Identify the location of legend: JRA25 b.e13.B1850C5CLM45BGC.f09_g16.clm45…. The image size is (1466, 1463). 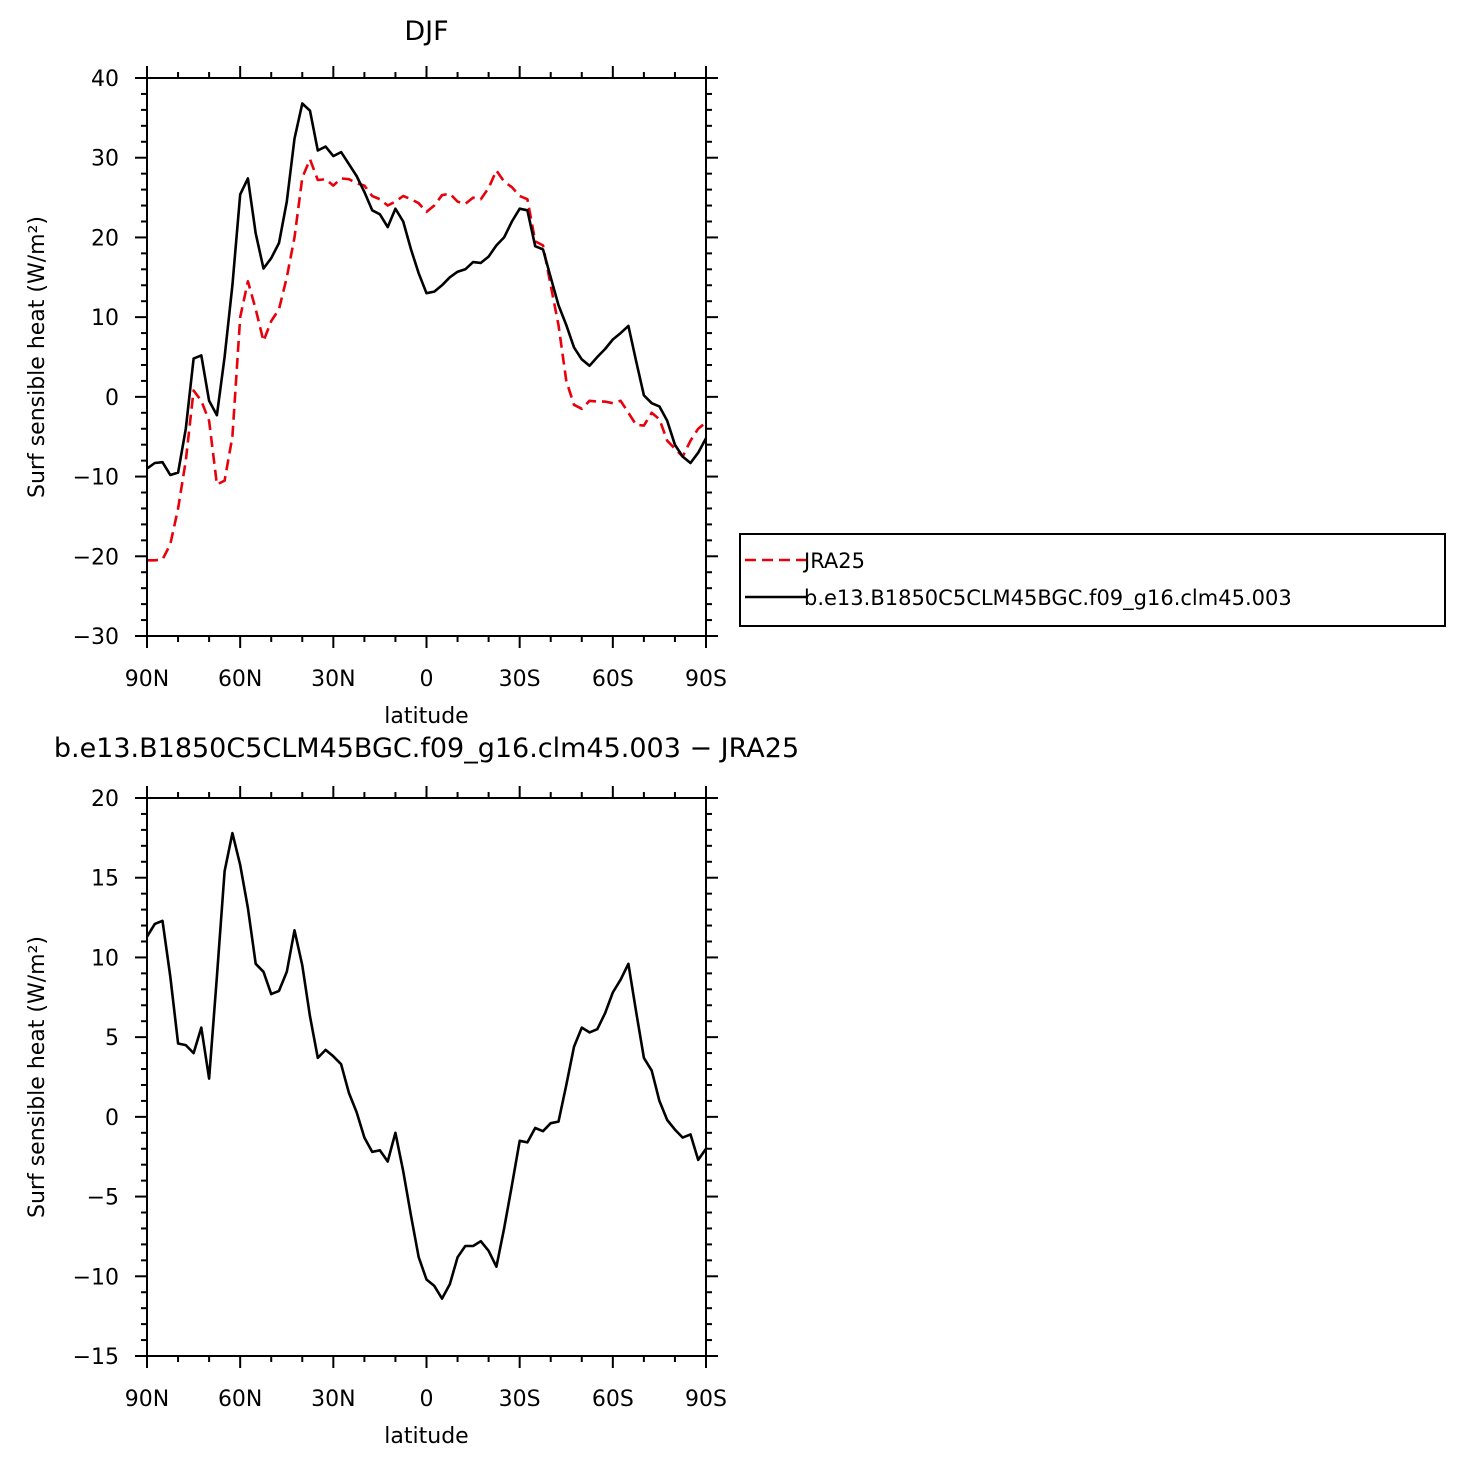
(1092, 580).